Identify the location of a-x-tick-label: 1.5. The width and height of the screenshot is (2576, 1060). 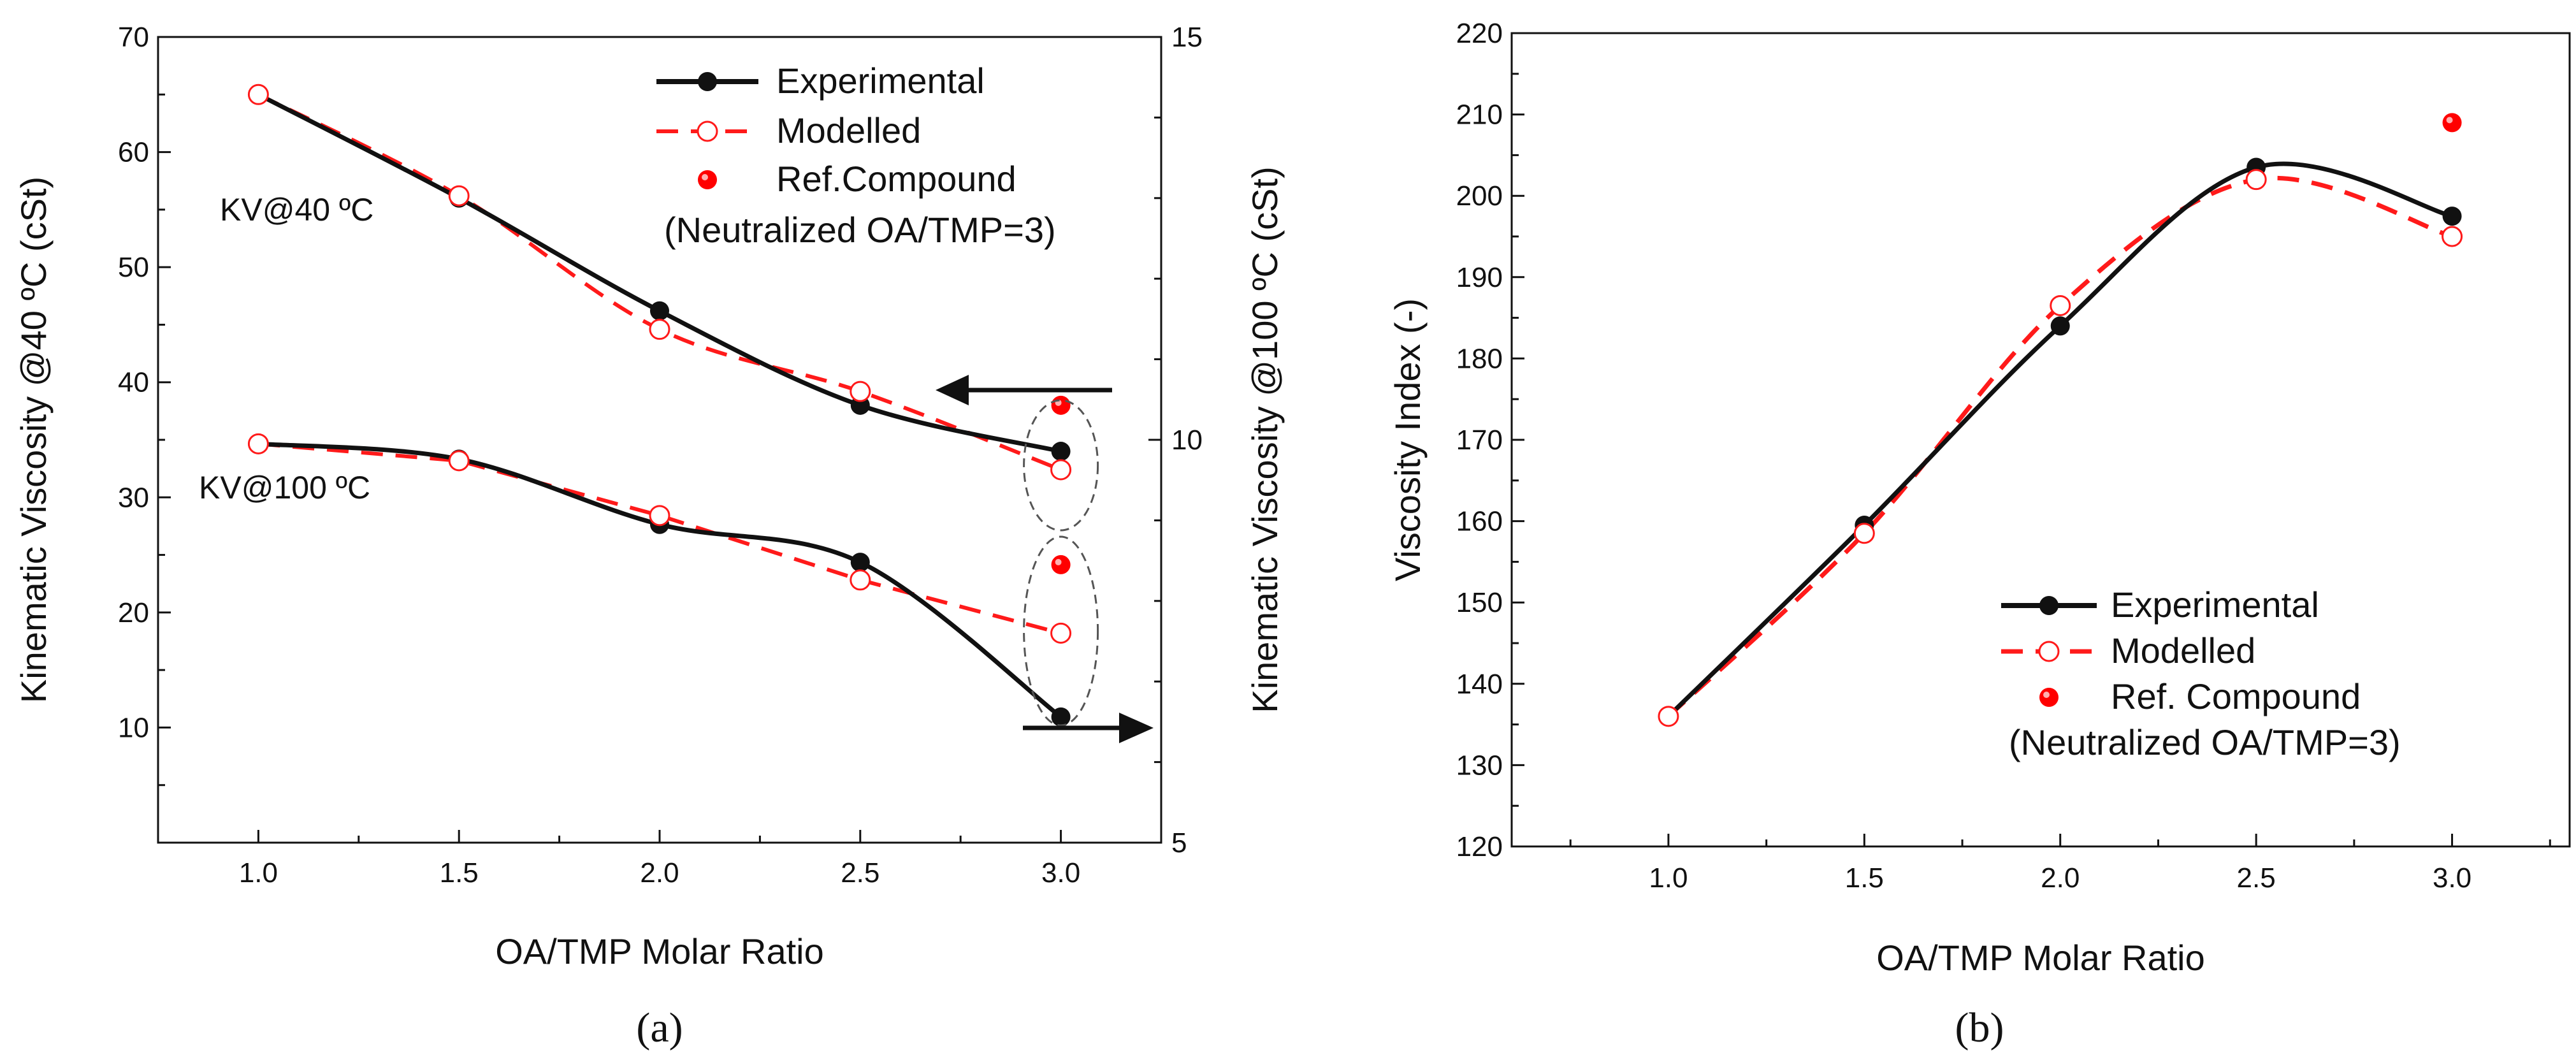
(459, 873).